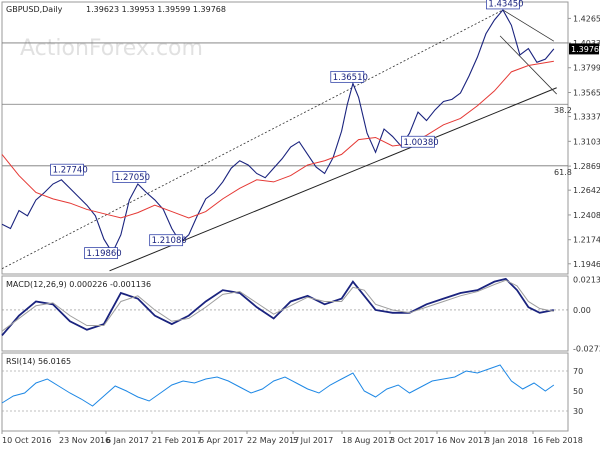 Image resolution: width=600 pixels, height=450 pixels. What do you see at coordinates (586, 141) in the screenshot?
I see `price-y-tick-label: 1.31035` at bounding box center [586, 141].